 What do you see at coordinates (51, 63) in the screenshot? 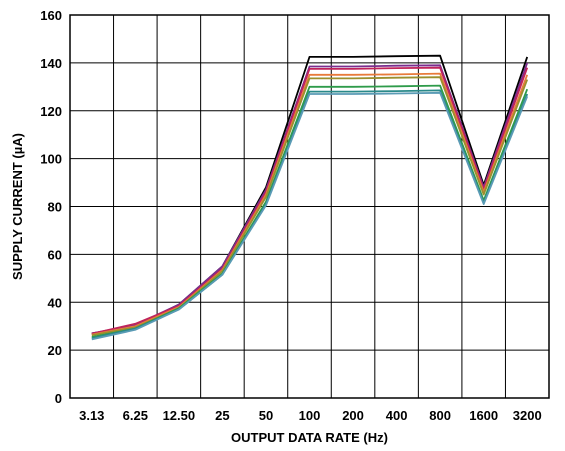
I see `y-tick-label: 140` at bounding box center [51, 63].